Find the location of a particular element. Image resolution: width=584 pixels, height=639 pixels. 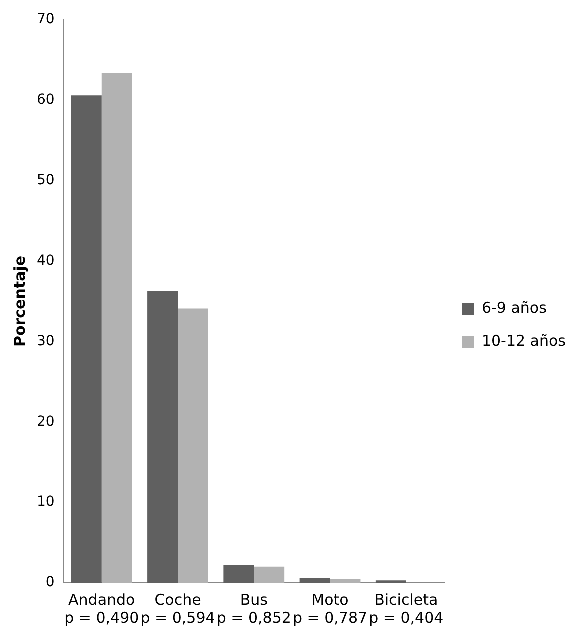

x-tick-label: Coche p = 0,594 is located at coordinates (178, 608).